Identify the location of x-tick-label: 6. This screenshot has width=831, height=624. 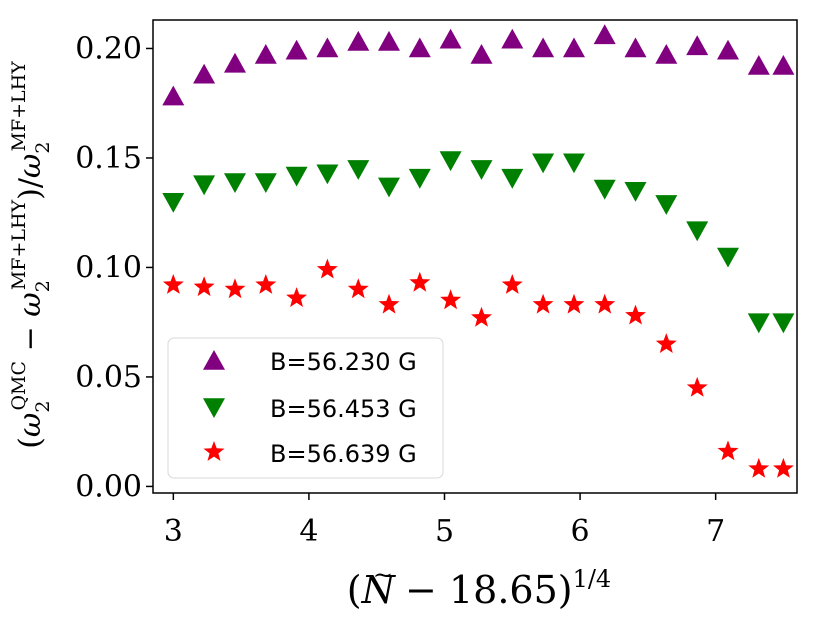
(580, 531).